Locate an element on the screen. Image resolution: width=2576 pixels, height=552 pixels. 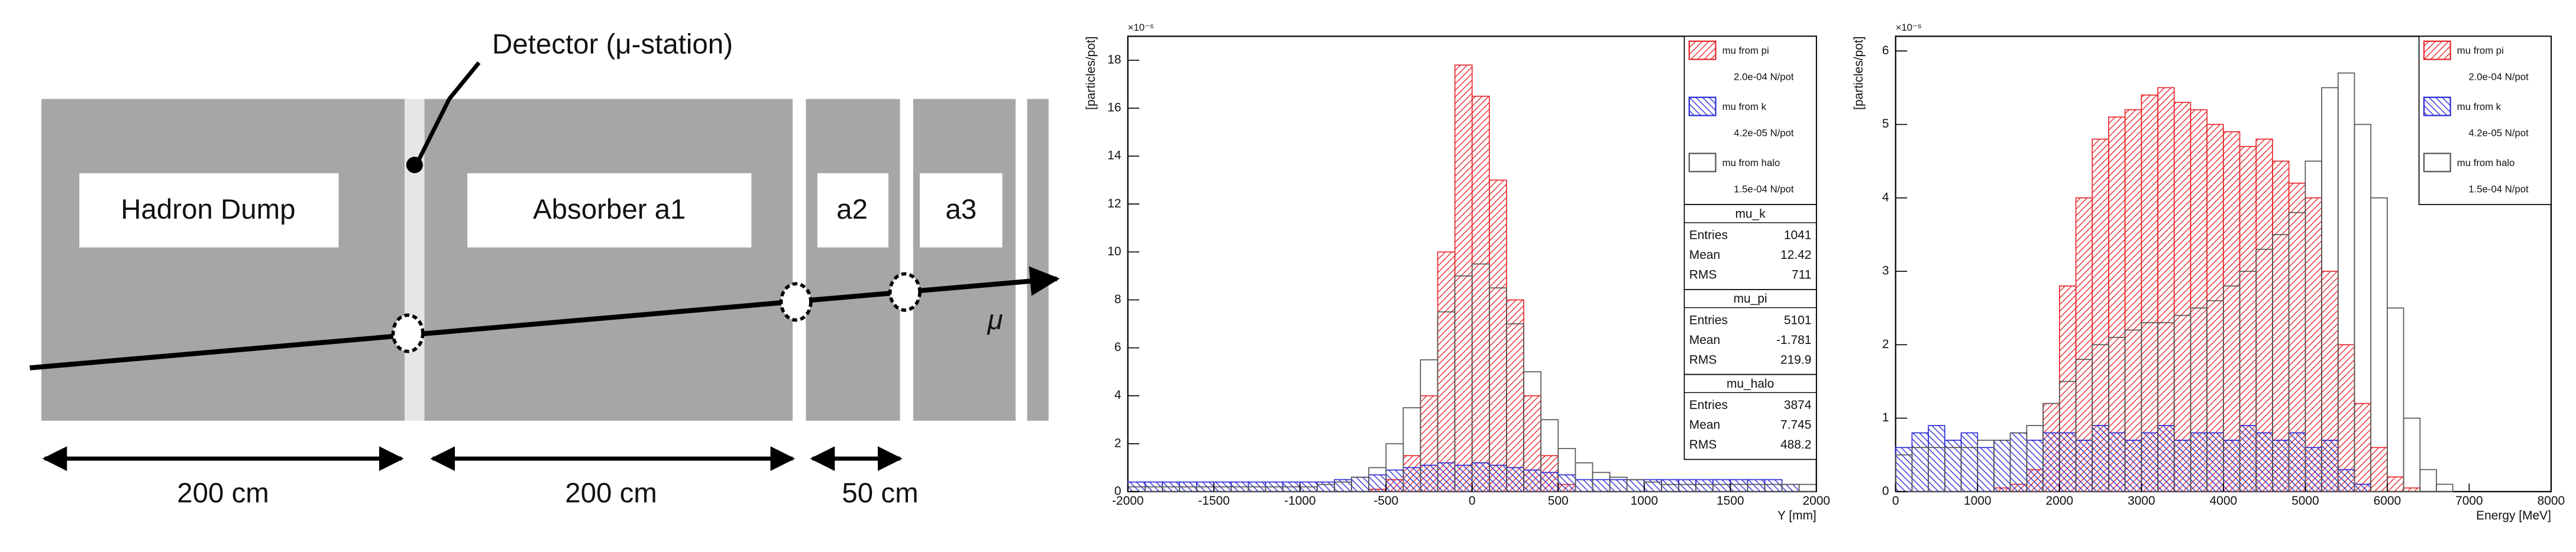
stats-value: 3874 is located at coordinates (1798, 405).